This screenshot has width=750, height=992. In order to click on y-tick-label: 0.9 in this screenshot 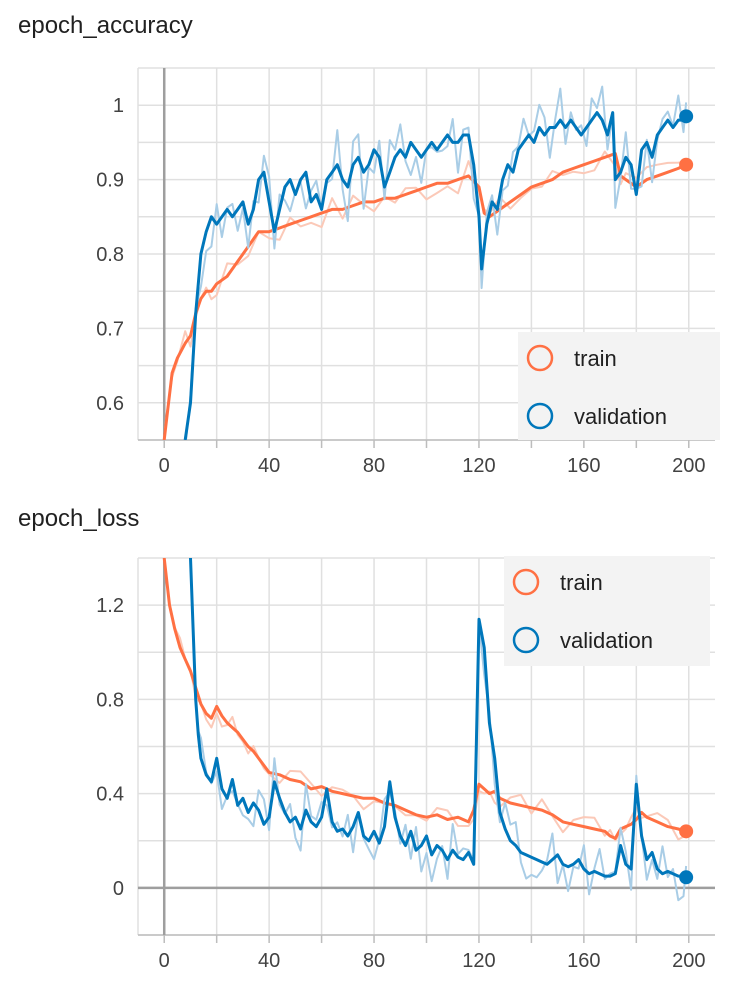, I will do `click(110, 181)`.